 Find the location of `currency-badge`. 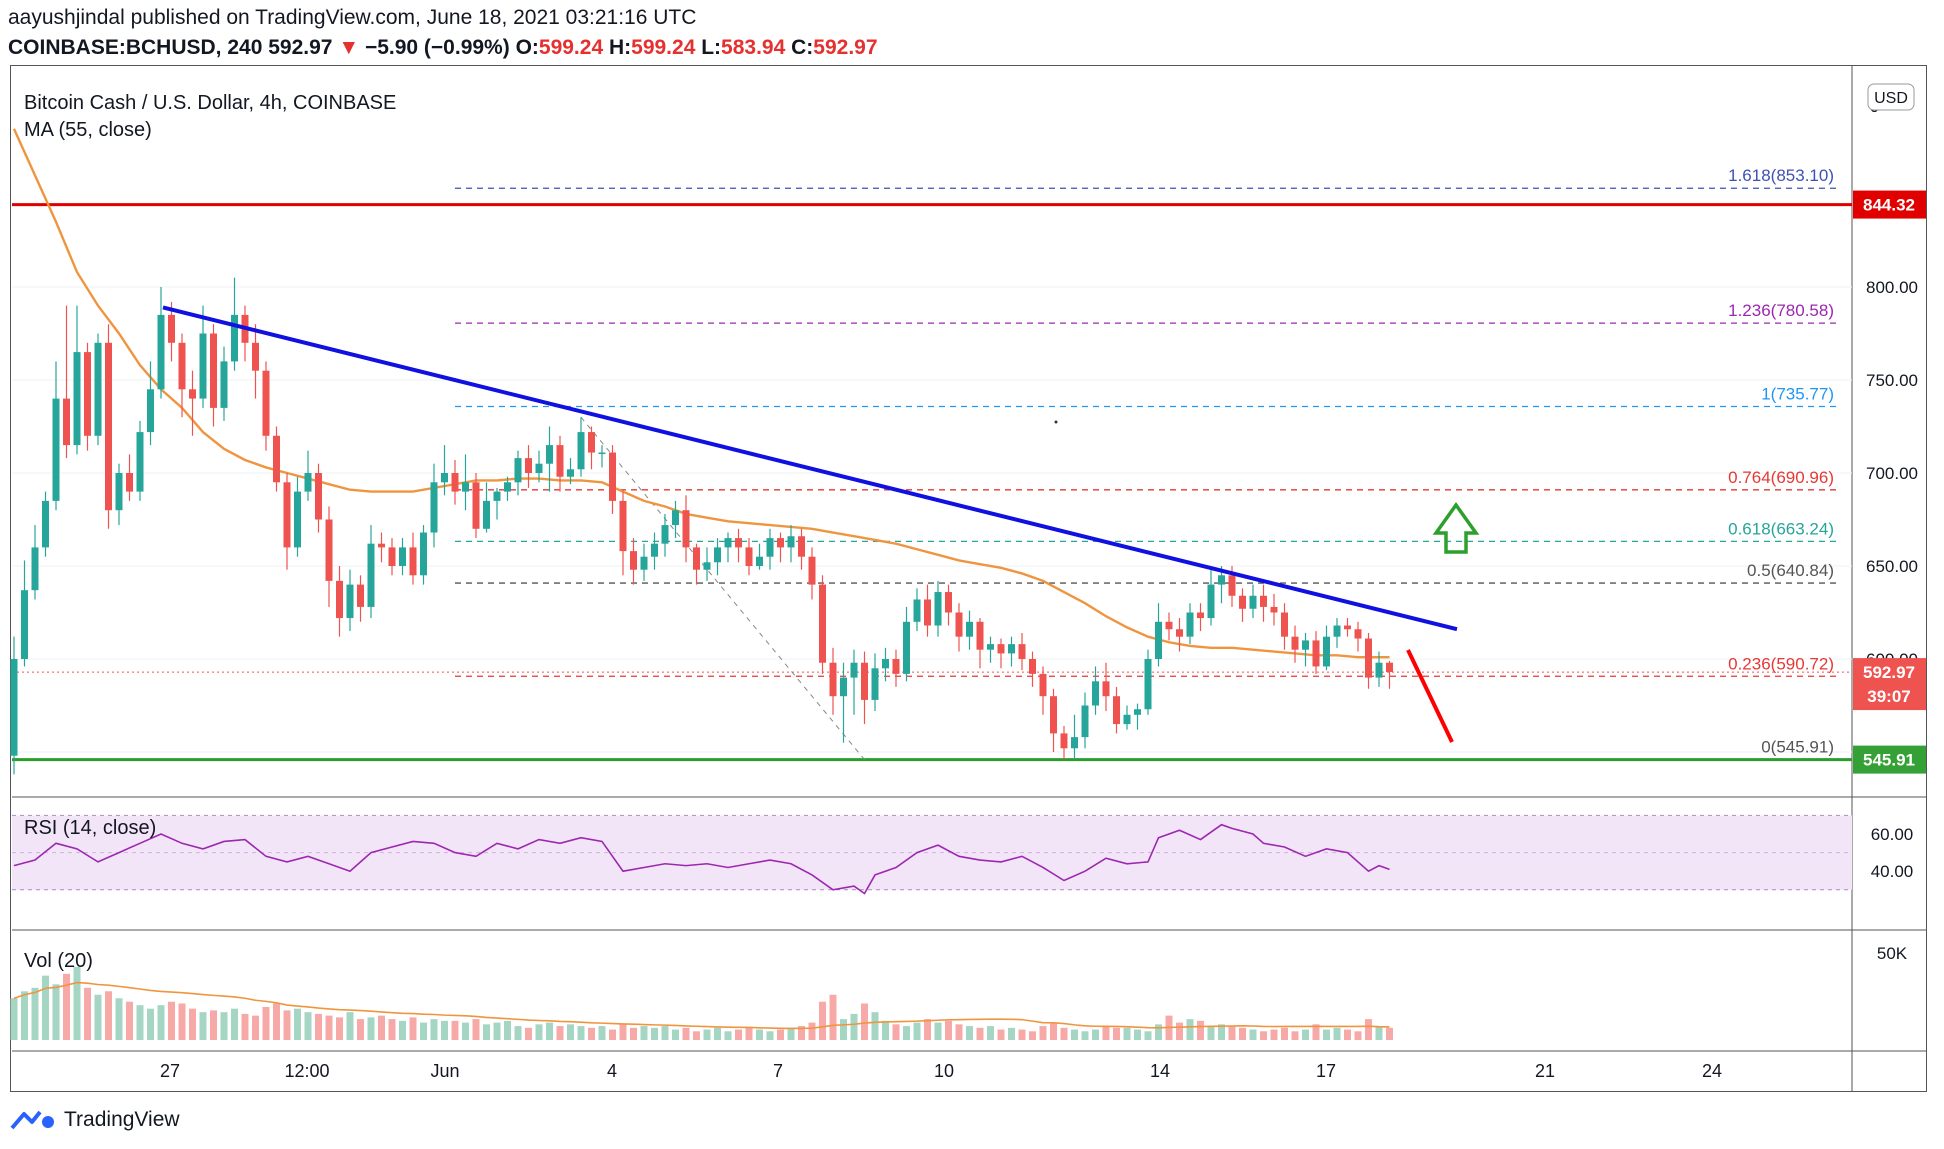

currency-badge is located at coordinates (1891, 97).